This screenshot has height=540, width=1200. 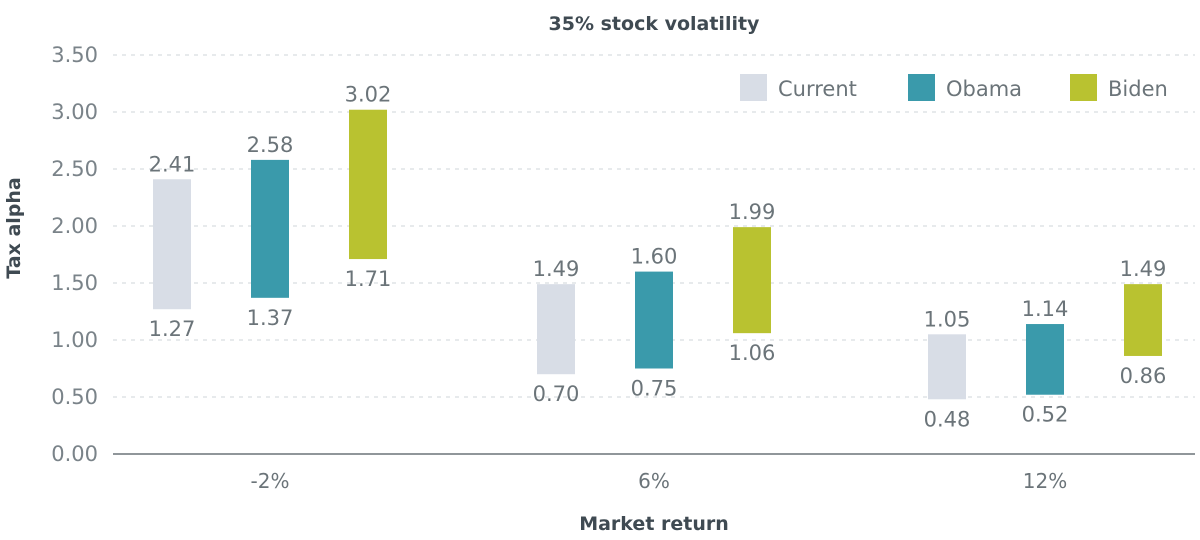 I want to click on y-tick-label: 3.50, so click(x=74, y=55).